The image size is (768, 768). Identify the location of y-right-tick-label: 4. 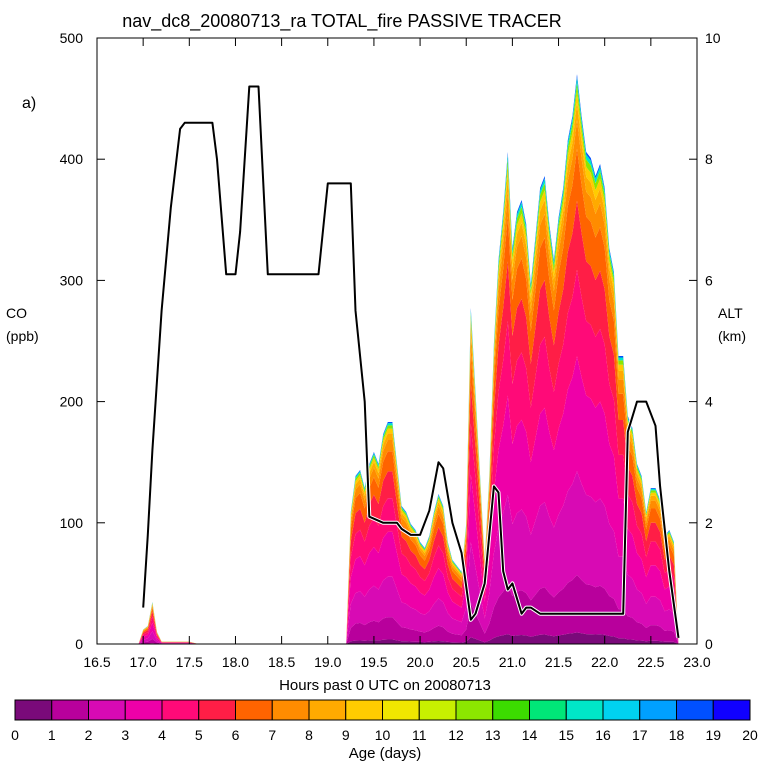
(709, 402).